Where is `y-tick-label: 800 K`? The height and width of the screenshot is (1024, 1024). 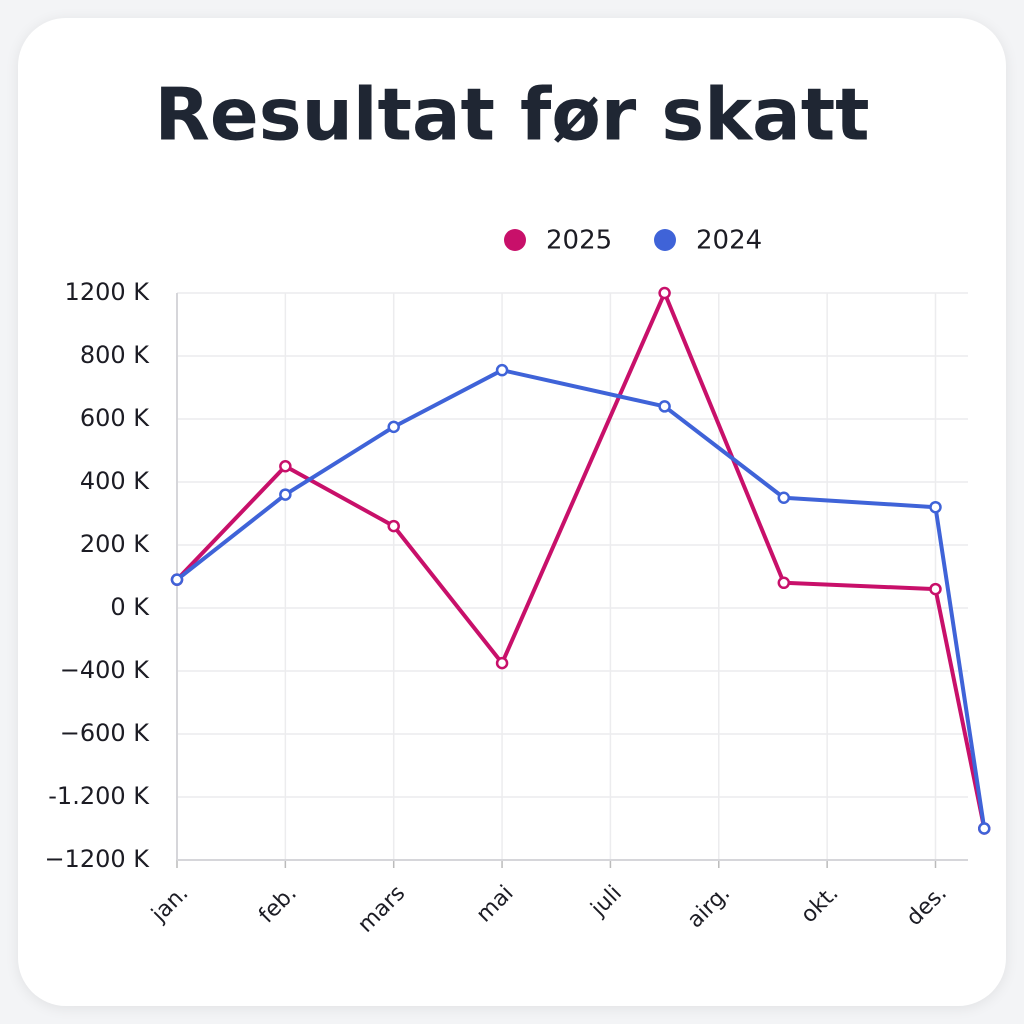 y-tick-label: 800 K is located at coordinates (115, 355).